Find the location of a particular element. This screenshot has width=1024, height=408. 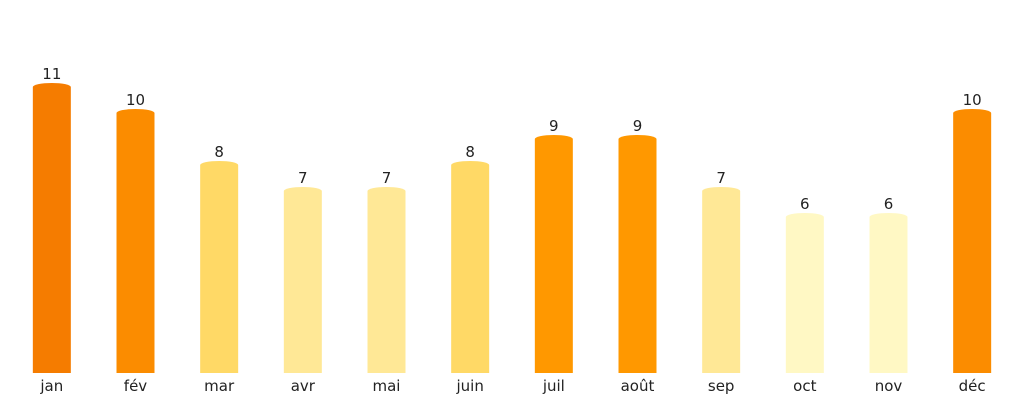

x-tick-label-mai: mai is located at coordinates (387, 386).